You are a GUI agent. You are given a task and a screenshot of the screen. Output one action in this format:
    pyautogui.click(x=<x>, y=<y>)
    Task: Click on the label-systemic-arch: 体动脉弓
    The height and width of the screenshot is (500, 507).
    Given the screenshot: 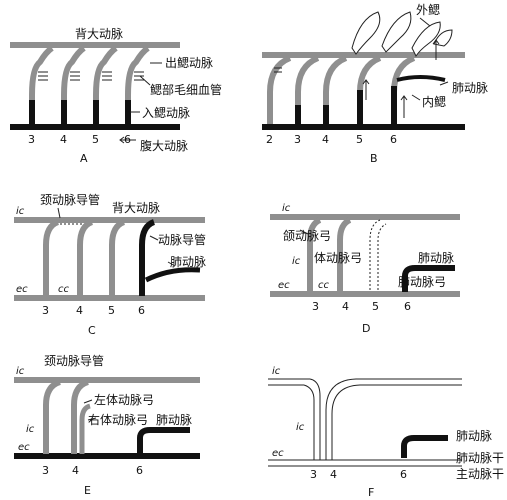 What is the action you would take?
    pyautogui.click(x=338, y=257)
    